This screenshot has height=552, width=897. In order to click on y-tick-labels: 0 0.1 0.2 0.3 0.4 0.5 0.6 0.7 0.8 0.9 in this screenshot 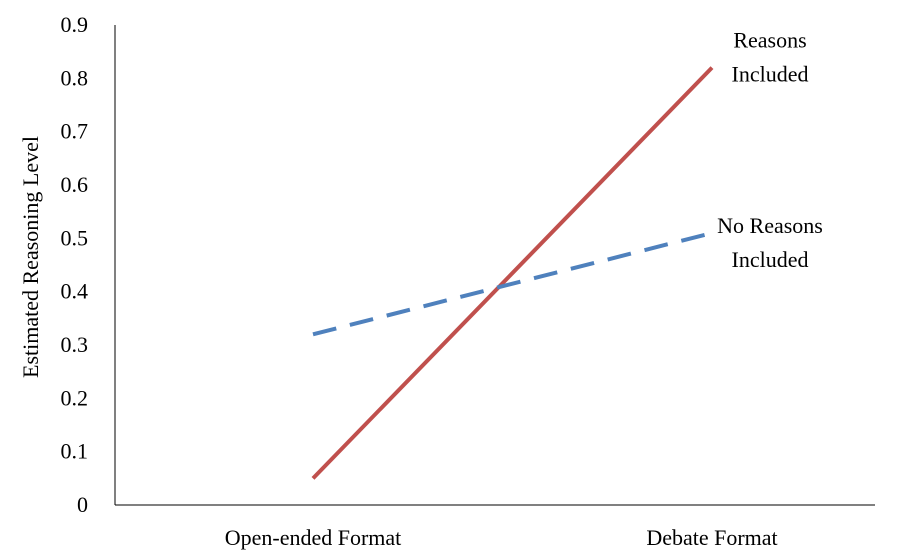, I will do `click(75, 264)`.